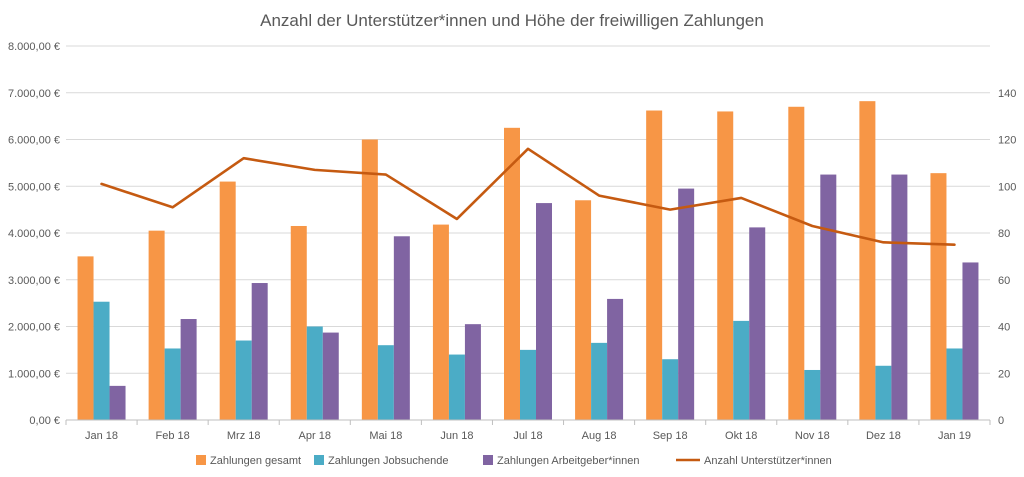 The width and height of the screenshot is (1024, 477). I want to click on y-left-tick-label: 6.000,00 €, so click(34, 141).